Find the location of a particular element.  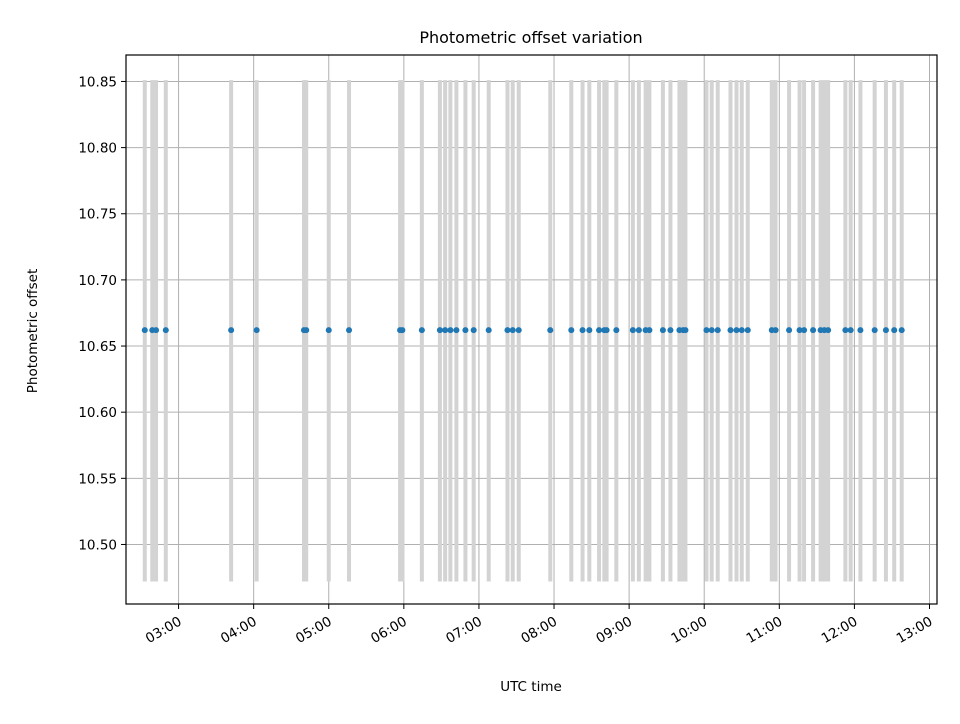

y-tick-label: 10.50 is located at coordinates (97, 545).